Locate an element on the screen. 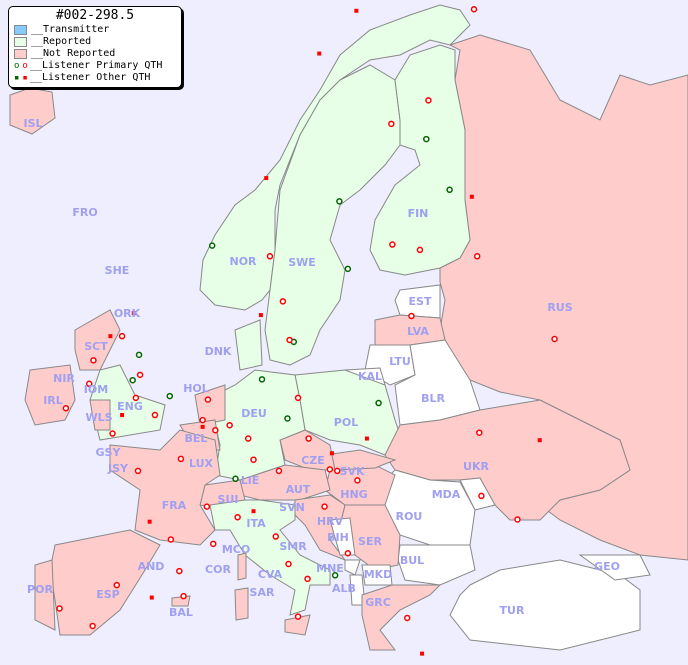  country-label-hng: HNG is located at coordinates (353, 494).